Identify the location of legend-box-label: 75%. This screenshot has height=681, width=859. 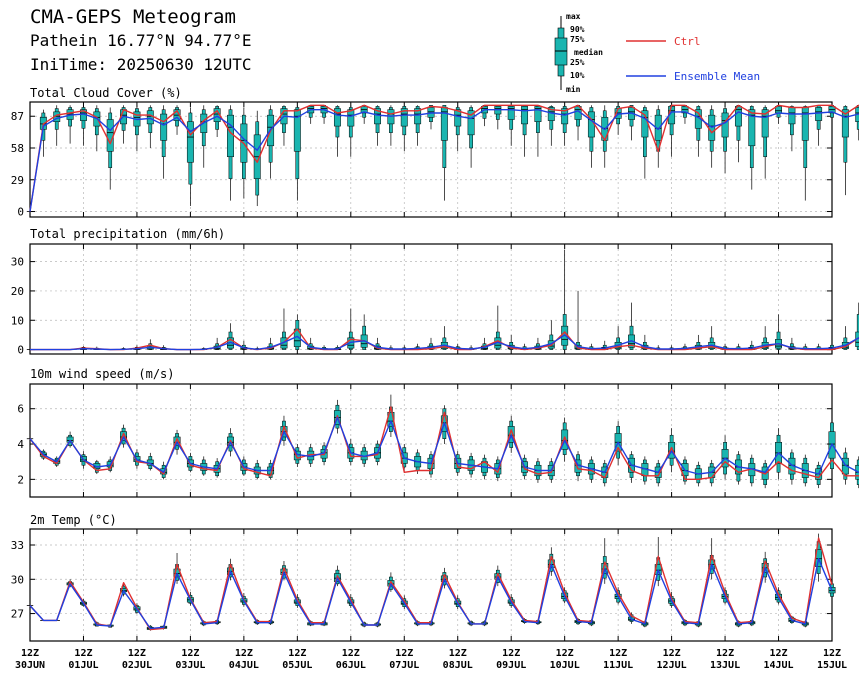
(577, 39).